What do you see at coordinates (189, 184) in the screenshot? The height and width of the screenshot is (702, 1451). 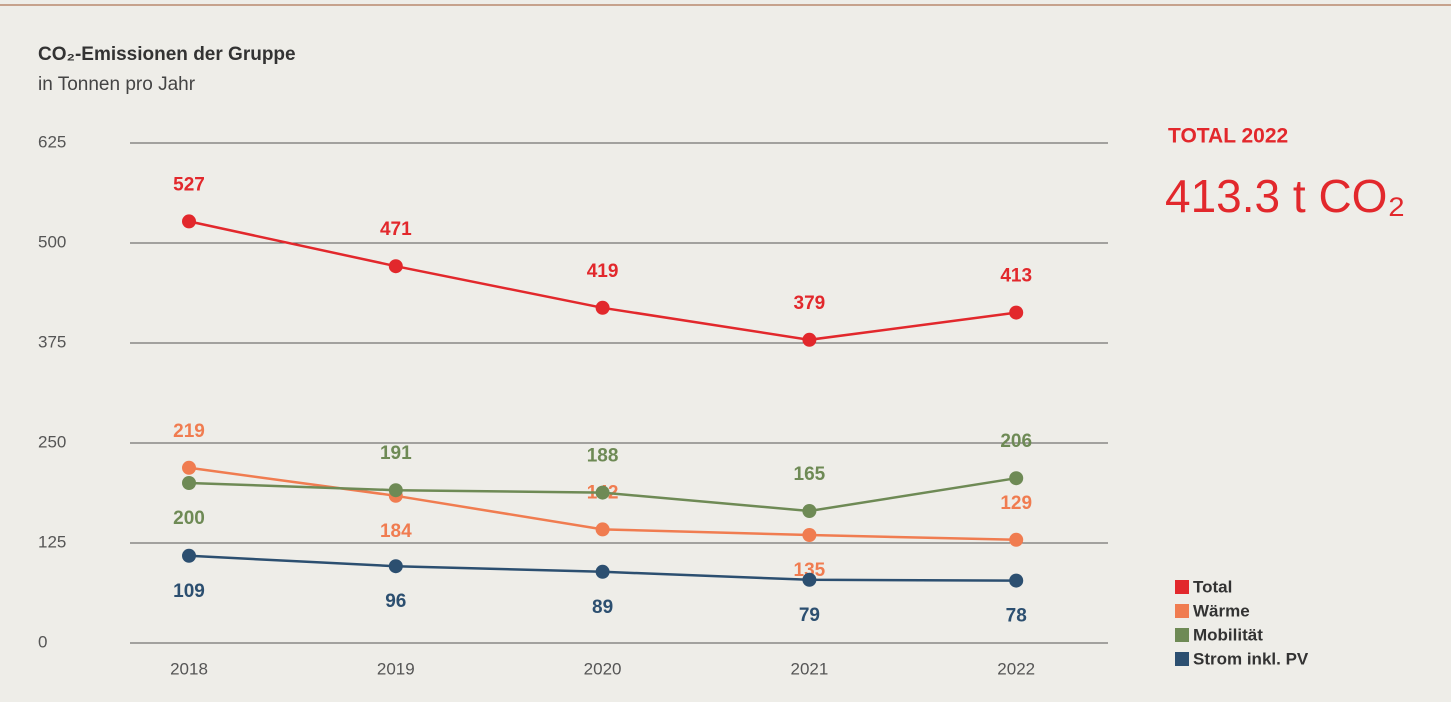 I see `data-label: 527` at bounding box center [189, 184].